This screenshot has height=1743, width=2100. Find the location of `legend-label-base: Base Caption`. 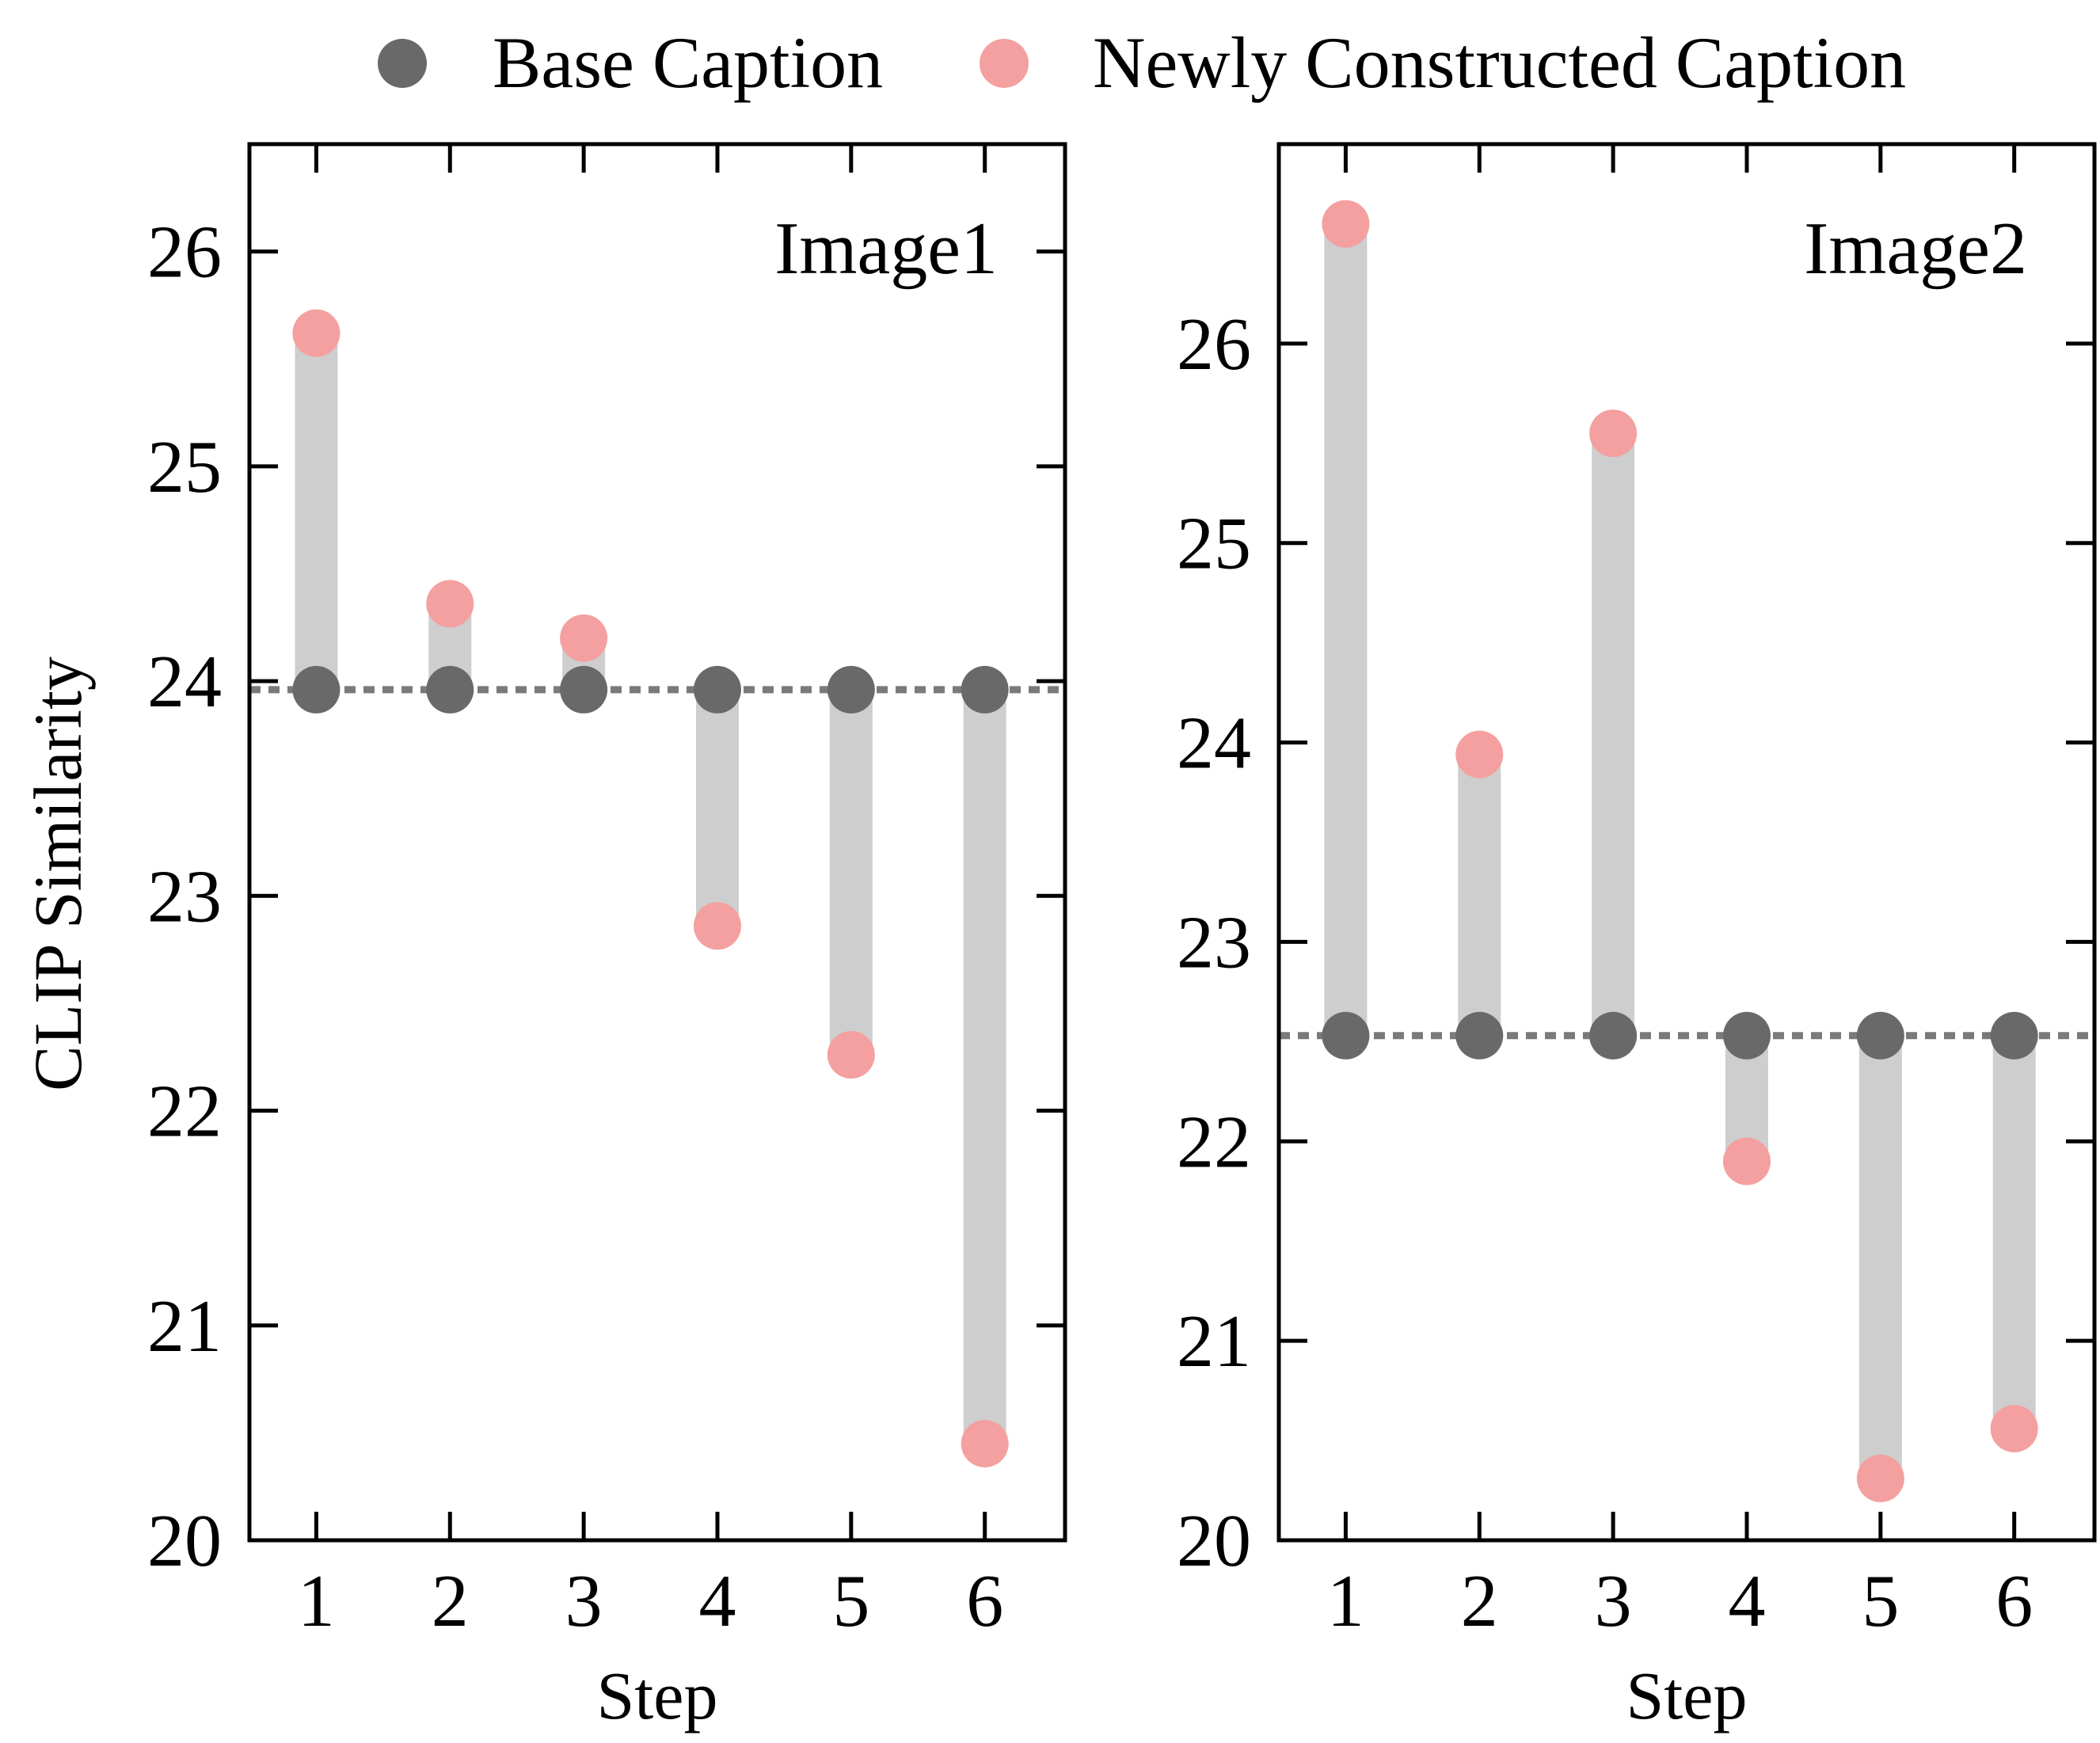

legend-label-base: Base Caption is located at coordinates (688, 62).